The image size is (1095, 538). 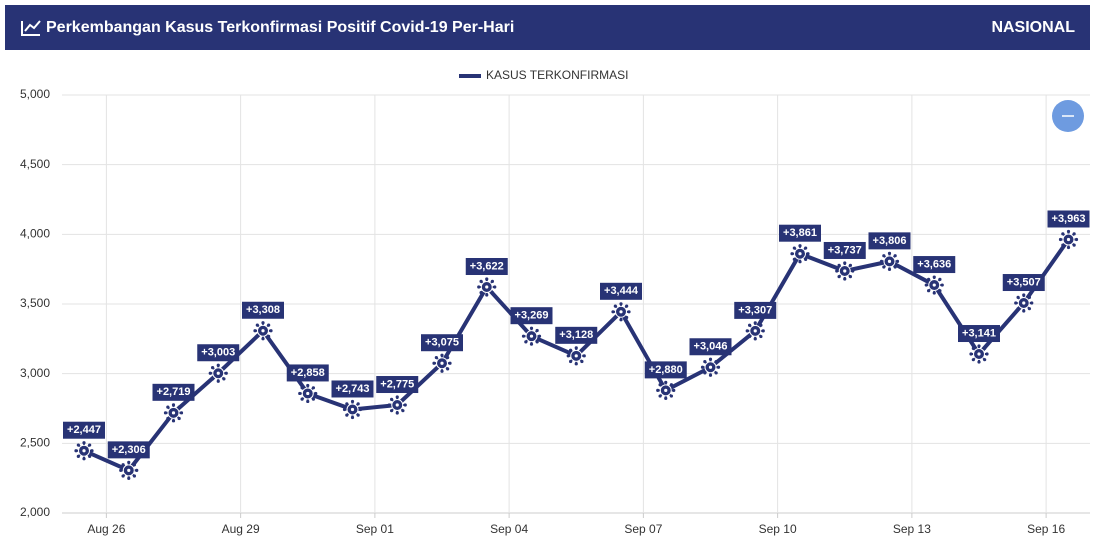 What do you see at coordinates (621, 291) in the screenshot?
I see `value-label: +3,444` at bounding box center [621, 291].